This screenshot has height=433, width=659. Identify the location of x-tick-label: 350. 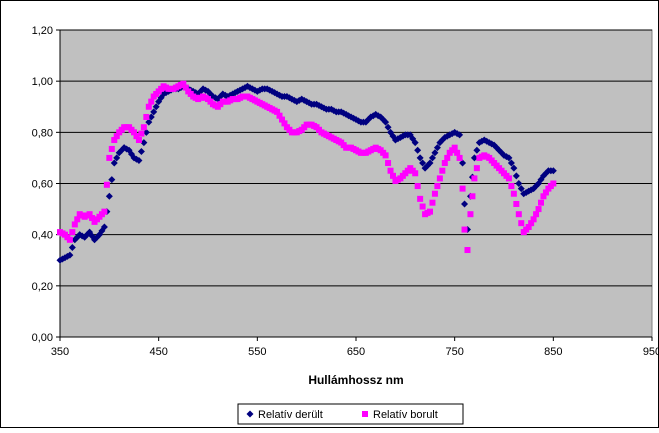
(60, 352).